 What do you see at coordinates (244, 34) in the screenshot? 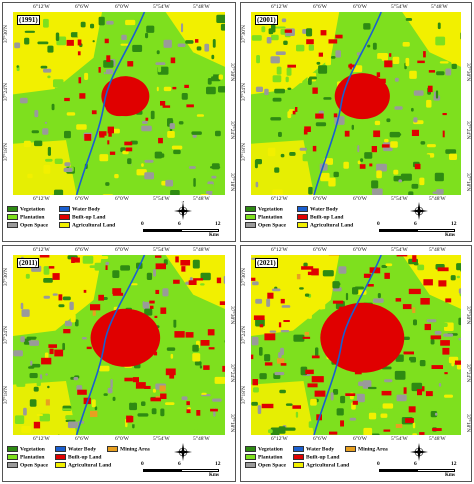
I see `lat-tick: 37°30'N` at bounding box center [244, 34].